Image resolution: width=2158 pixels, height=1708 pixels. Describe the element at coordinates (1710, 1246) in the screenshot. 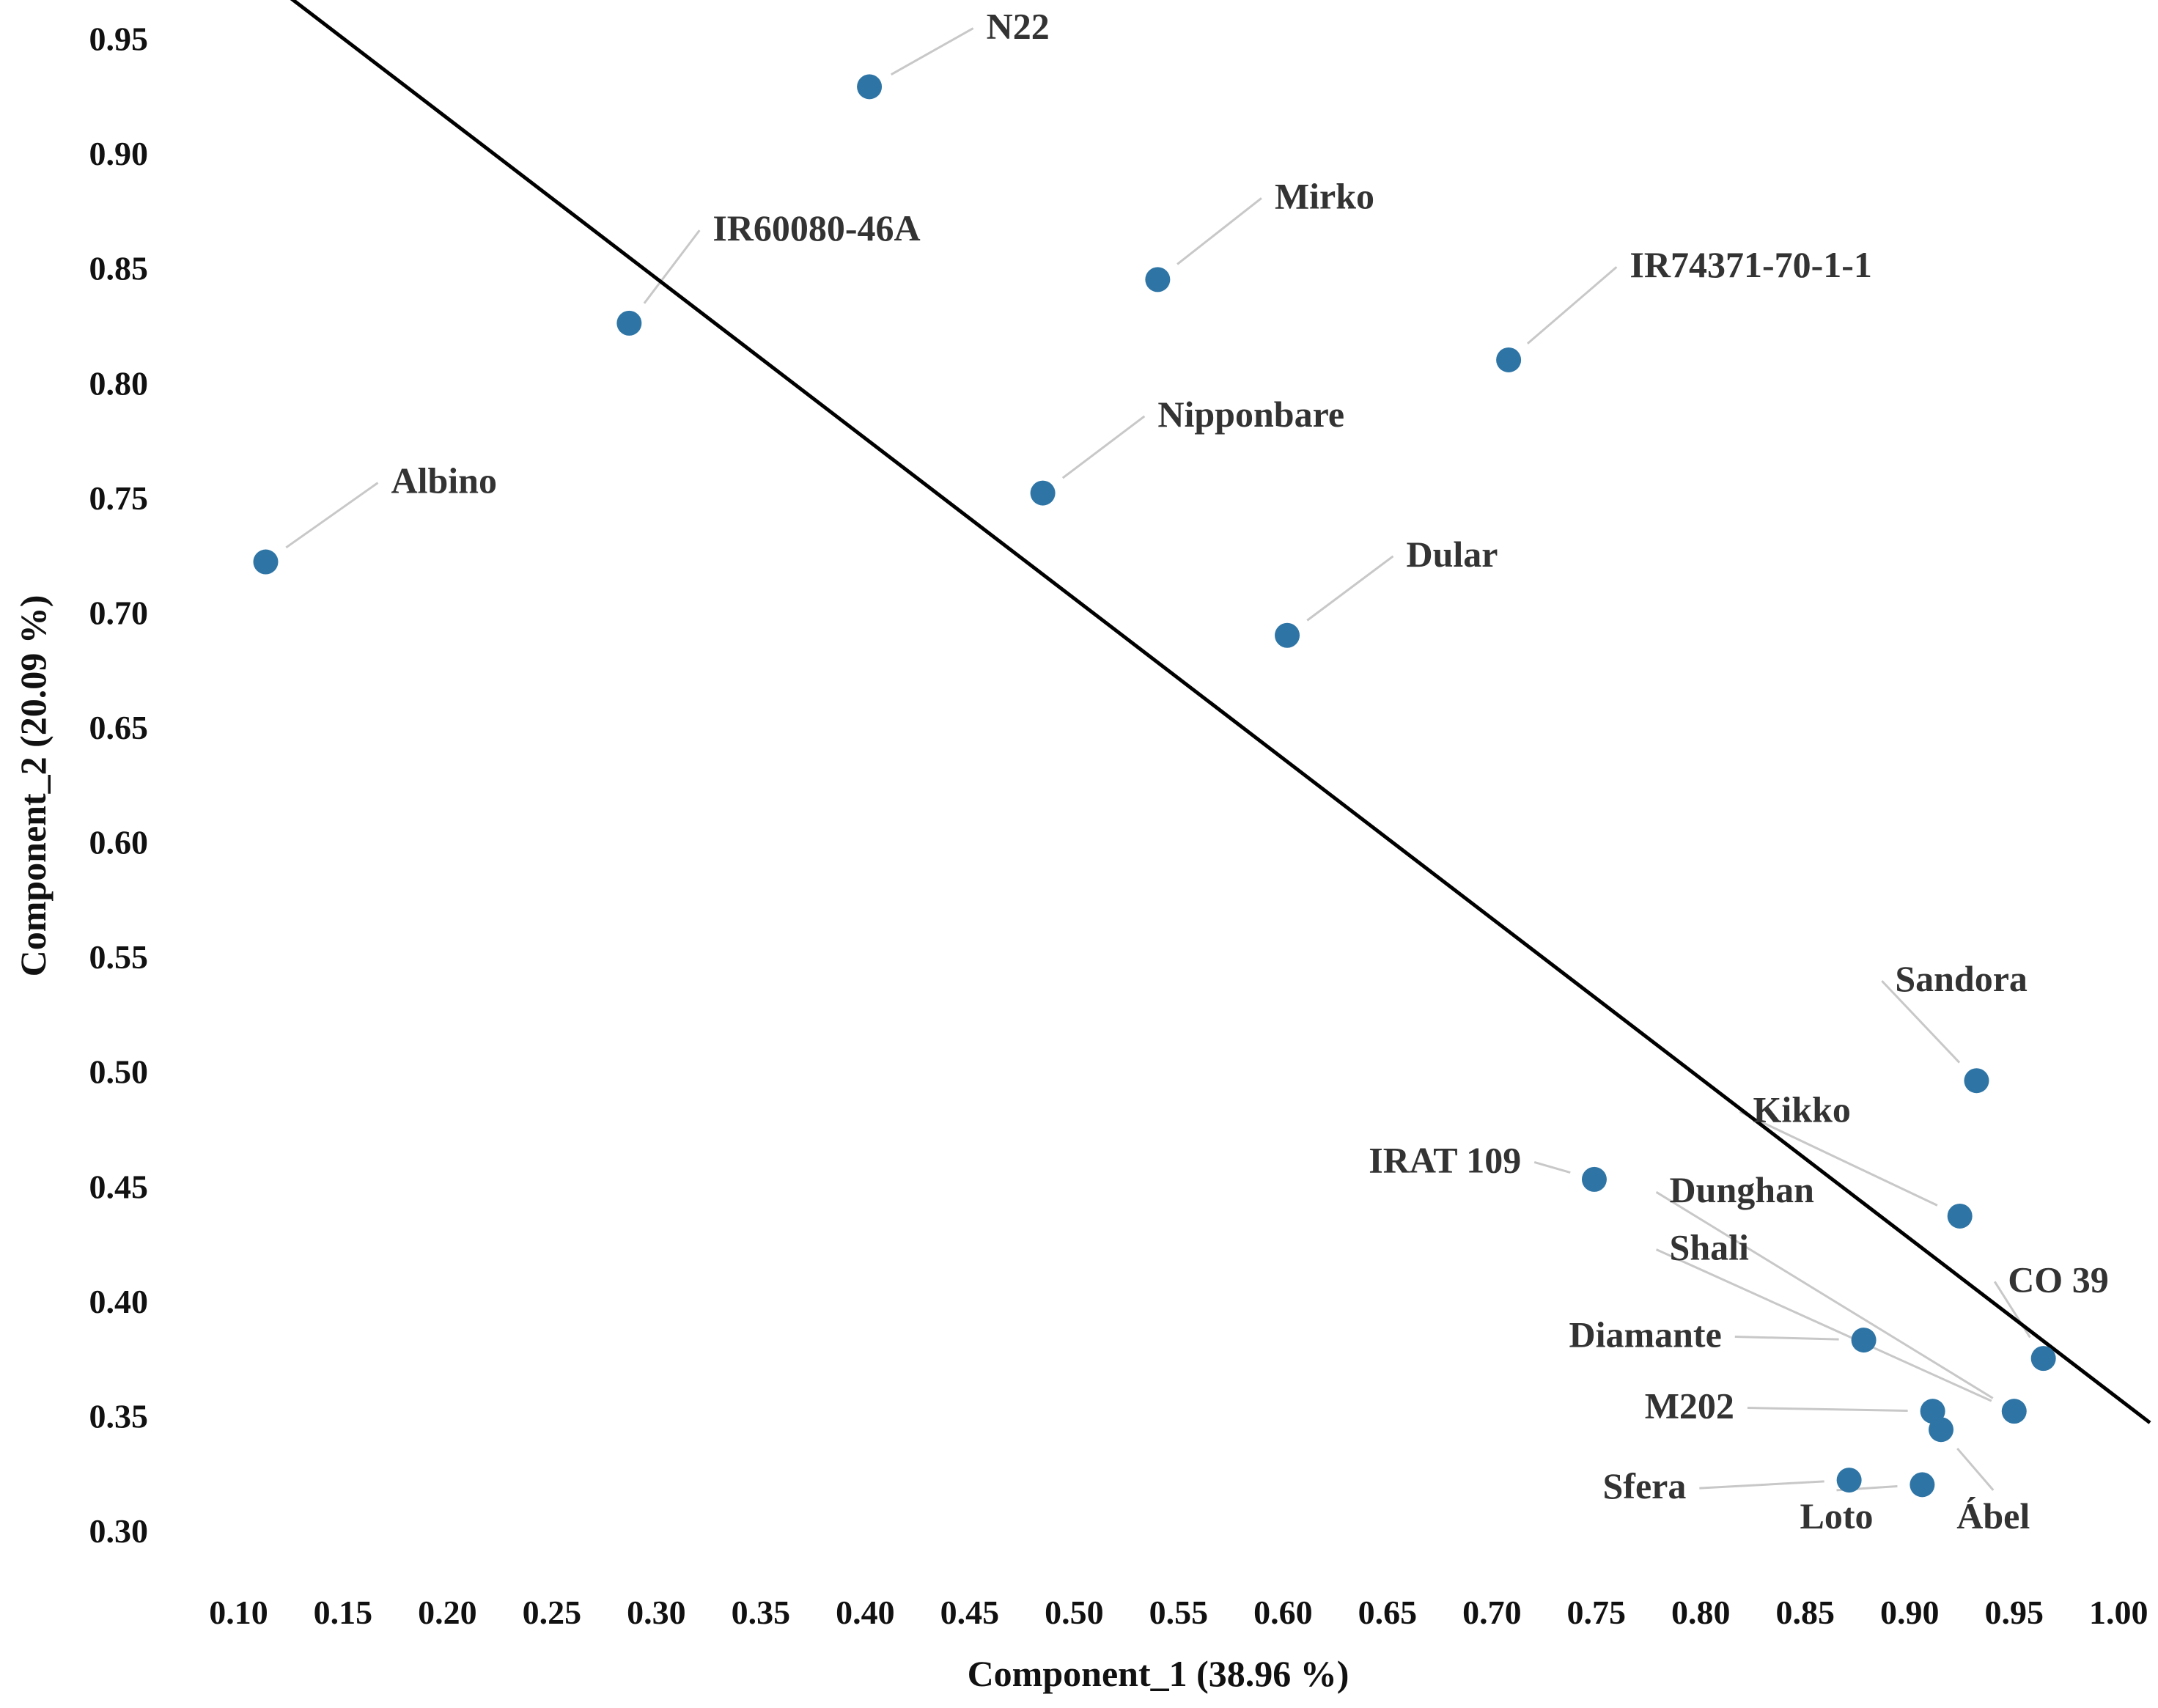

I see `point-label: Shali` at that location.